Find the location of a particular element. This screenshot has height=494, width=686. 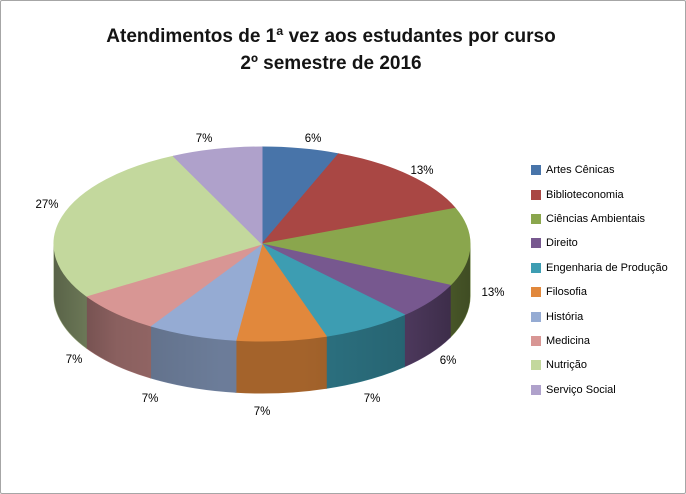

legend-label: Nutrição is located at coordinates (566, 365).